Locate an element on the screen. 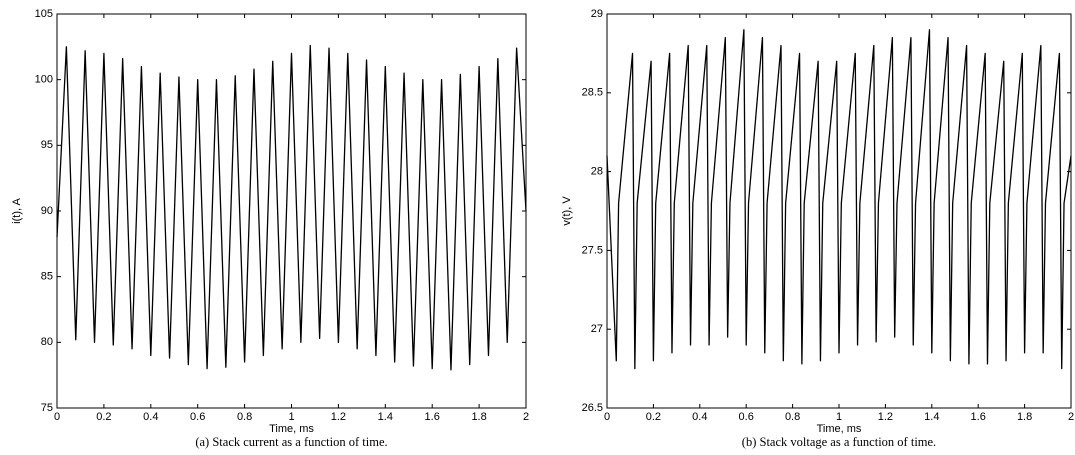 Image resolution: width=1075 pixels, height=455 pixels. y-tick-label: 27.5 is located at coordinates (592, 250).